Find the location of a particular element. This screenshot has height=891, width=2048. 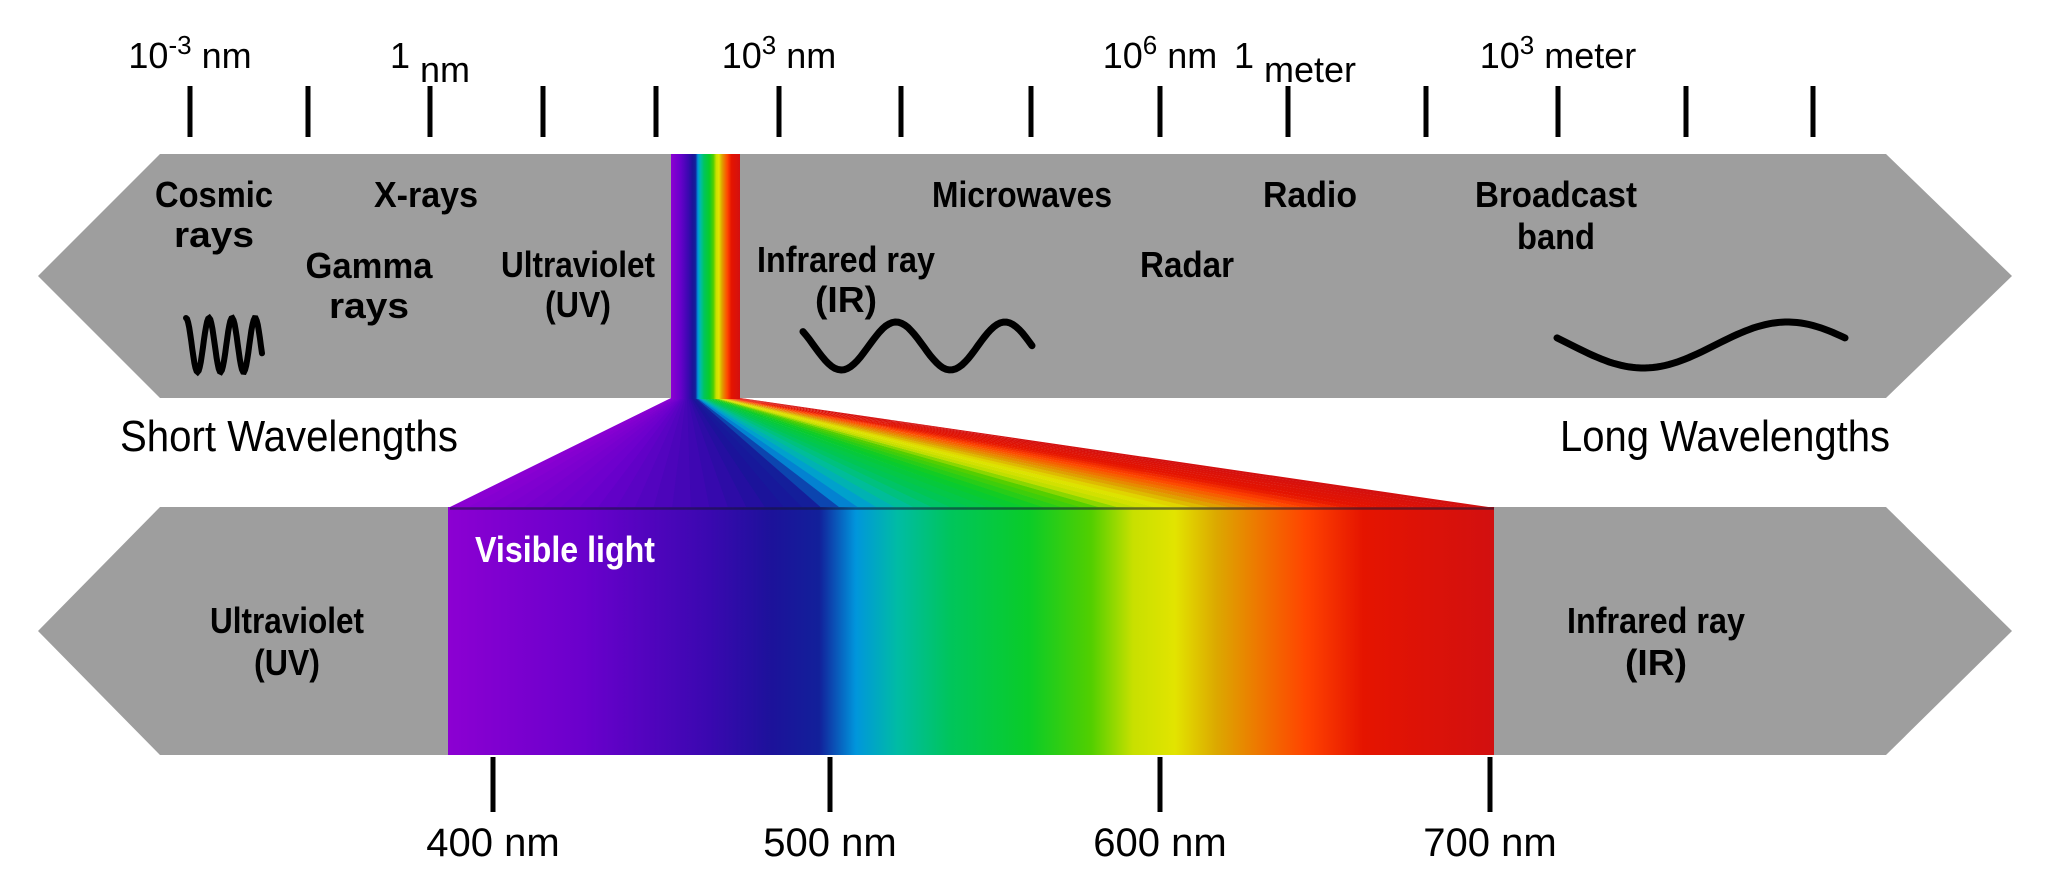

visible-light-strip is located at coordinates (705, 276).